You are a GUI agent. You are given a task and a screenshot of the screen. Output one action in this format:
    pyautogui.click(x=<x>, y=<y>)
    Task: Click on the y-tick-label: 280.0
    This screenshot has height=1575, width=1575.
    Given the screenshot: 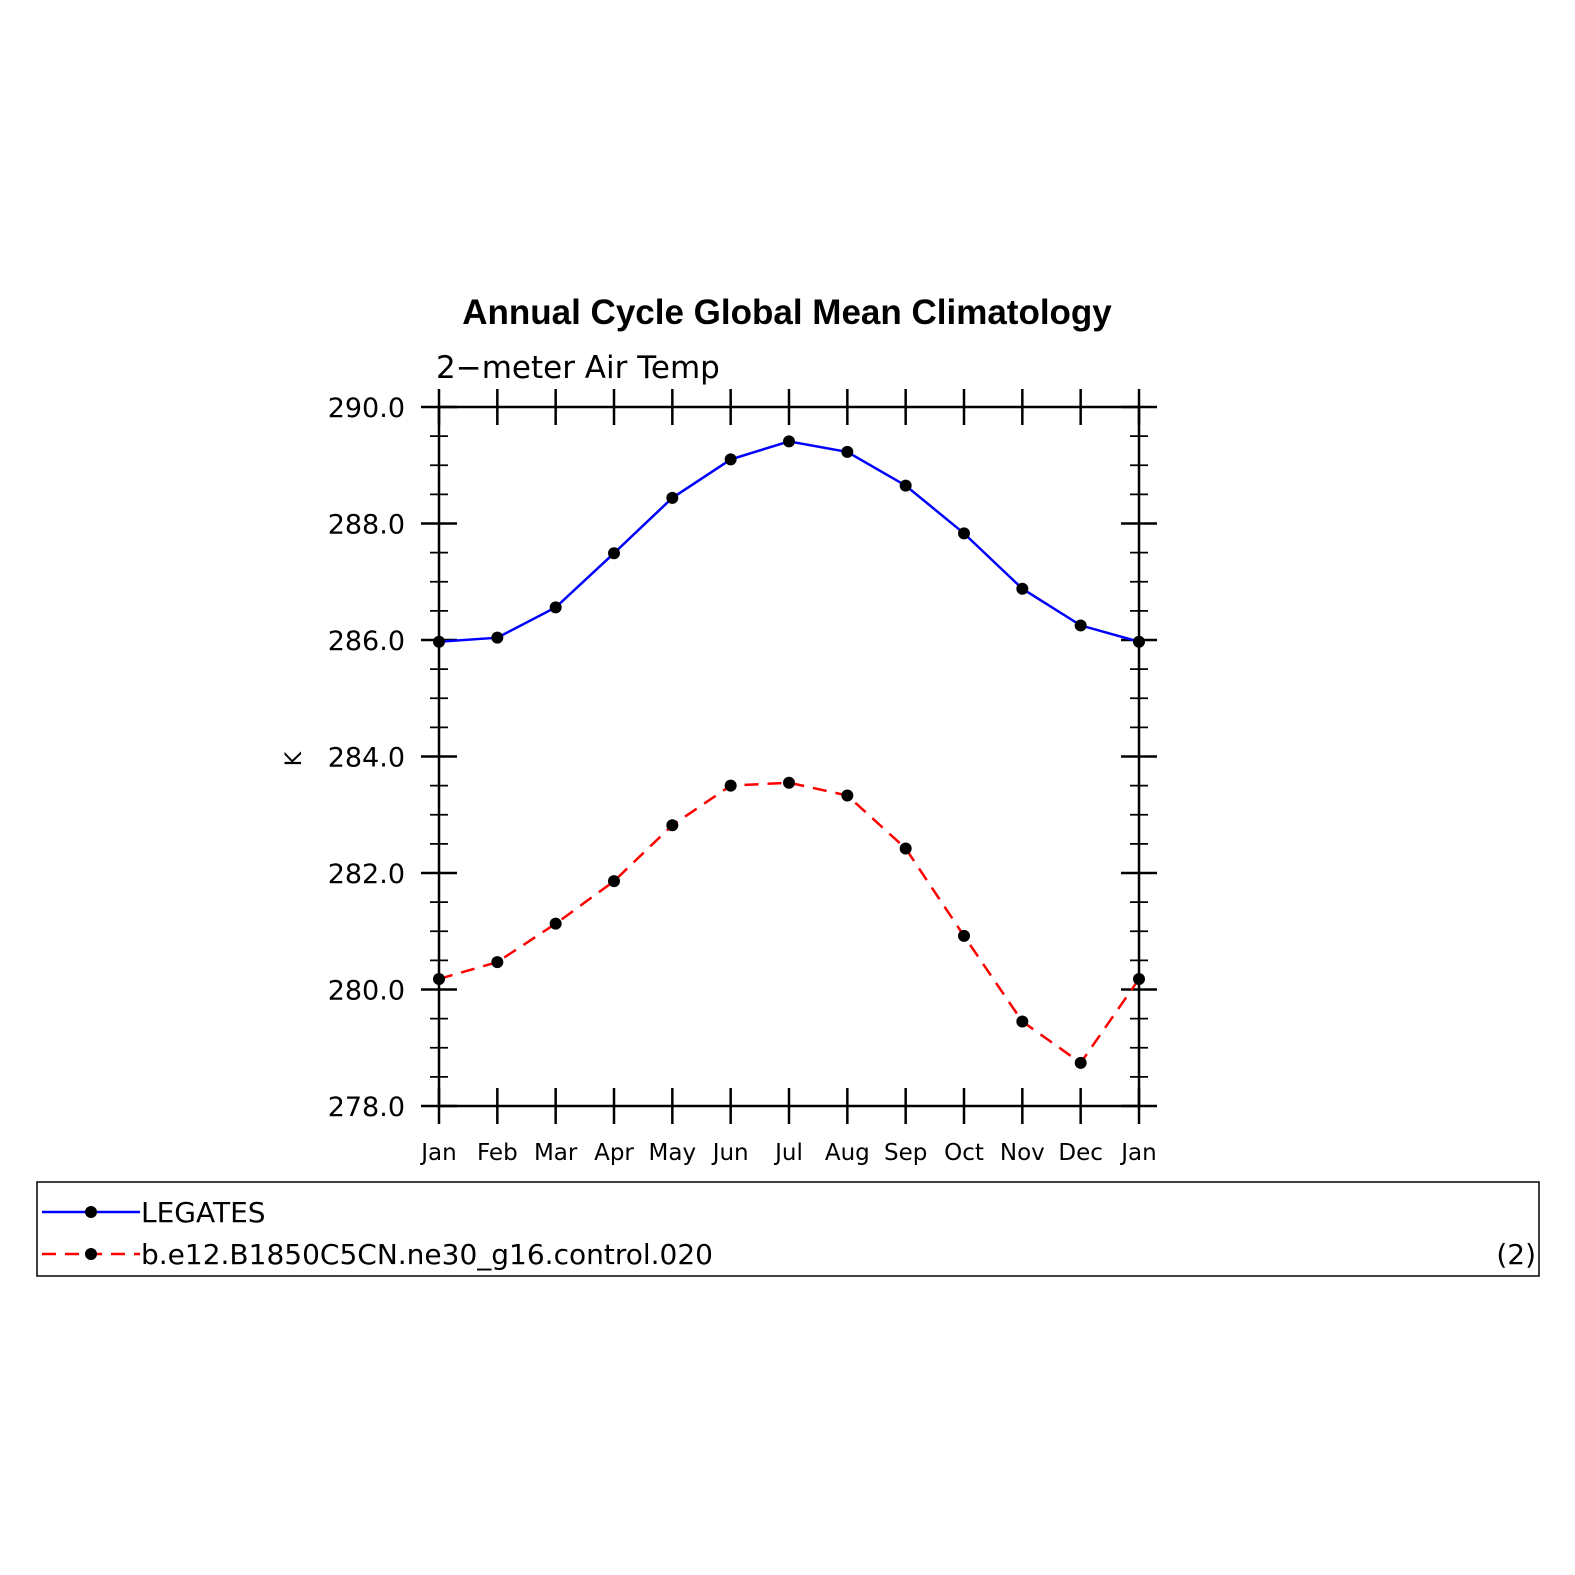 What is the action you would take?
    pyautogui.click(x=366, y=991)
    